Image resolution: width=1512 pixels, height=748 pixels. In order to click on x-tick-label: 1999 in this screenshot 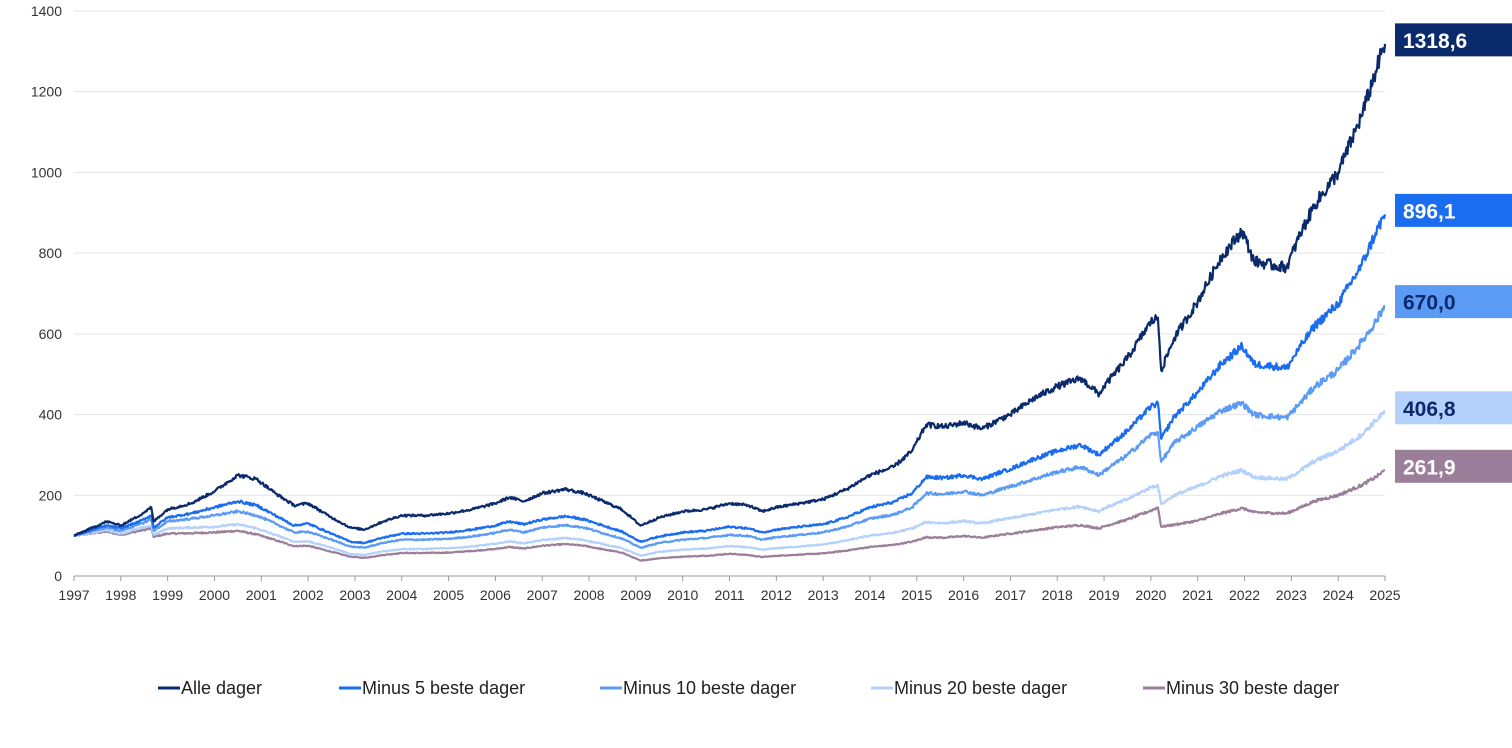, I will do `click(167, 595)`.